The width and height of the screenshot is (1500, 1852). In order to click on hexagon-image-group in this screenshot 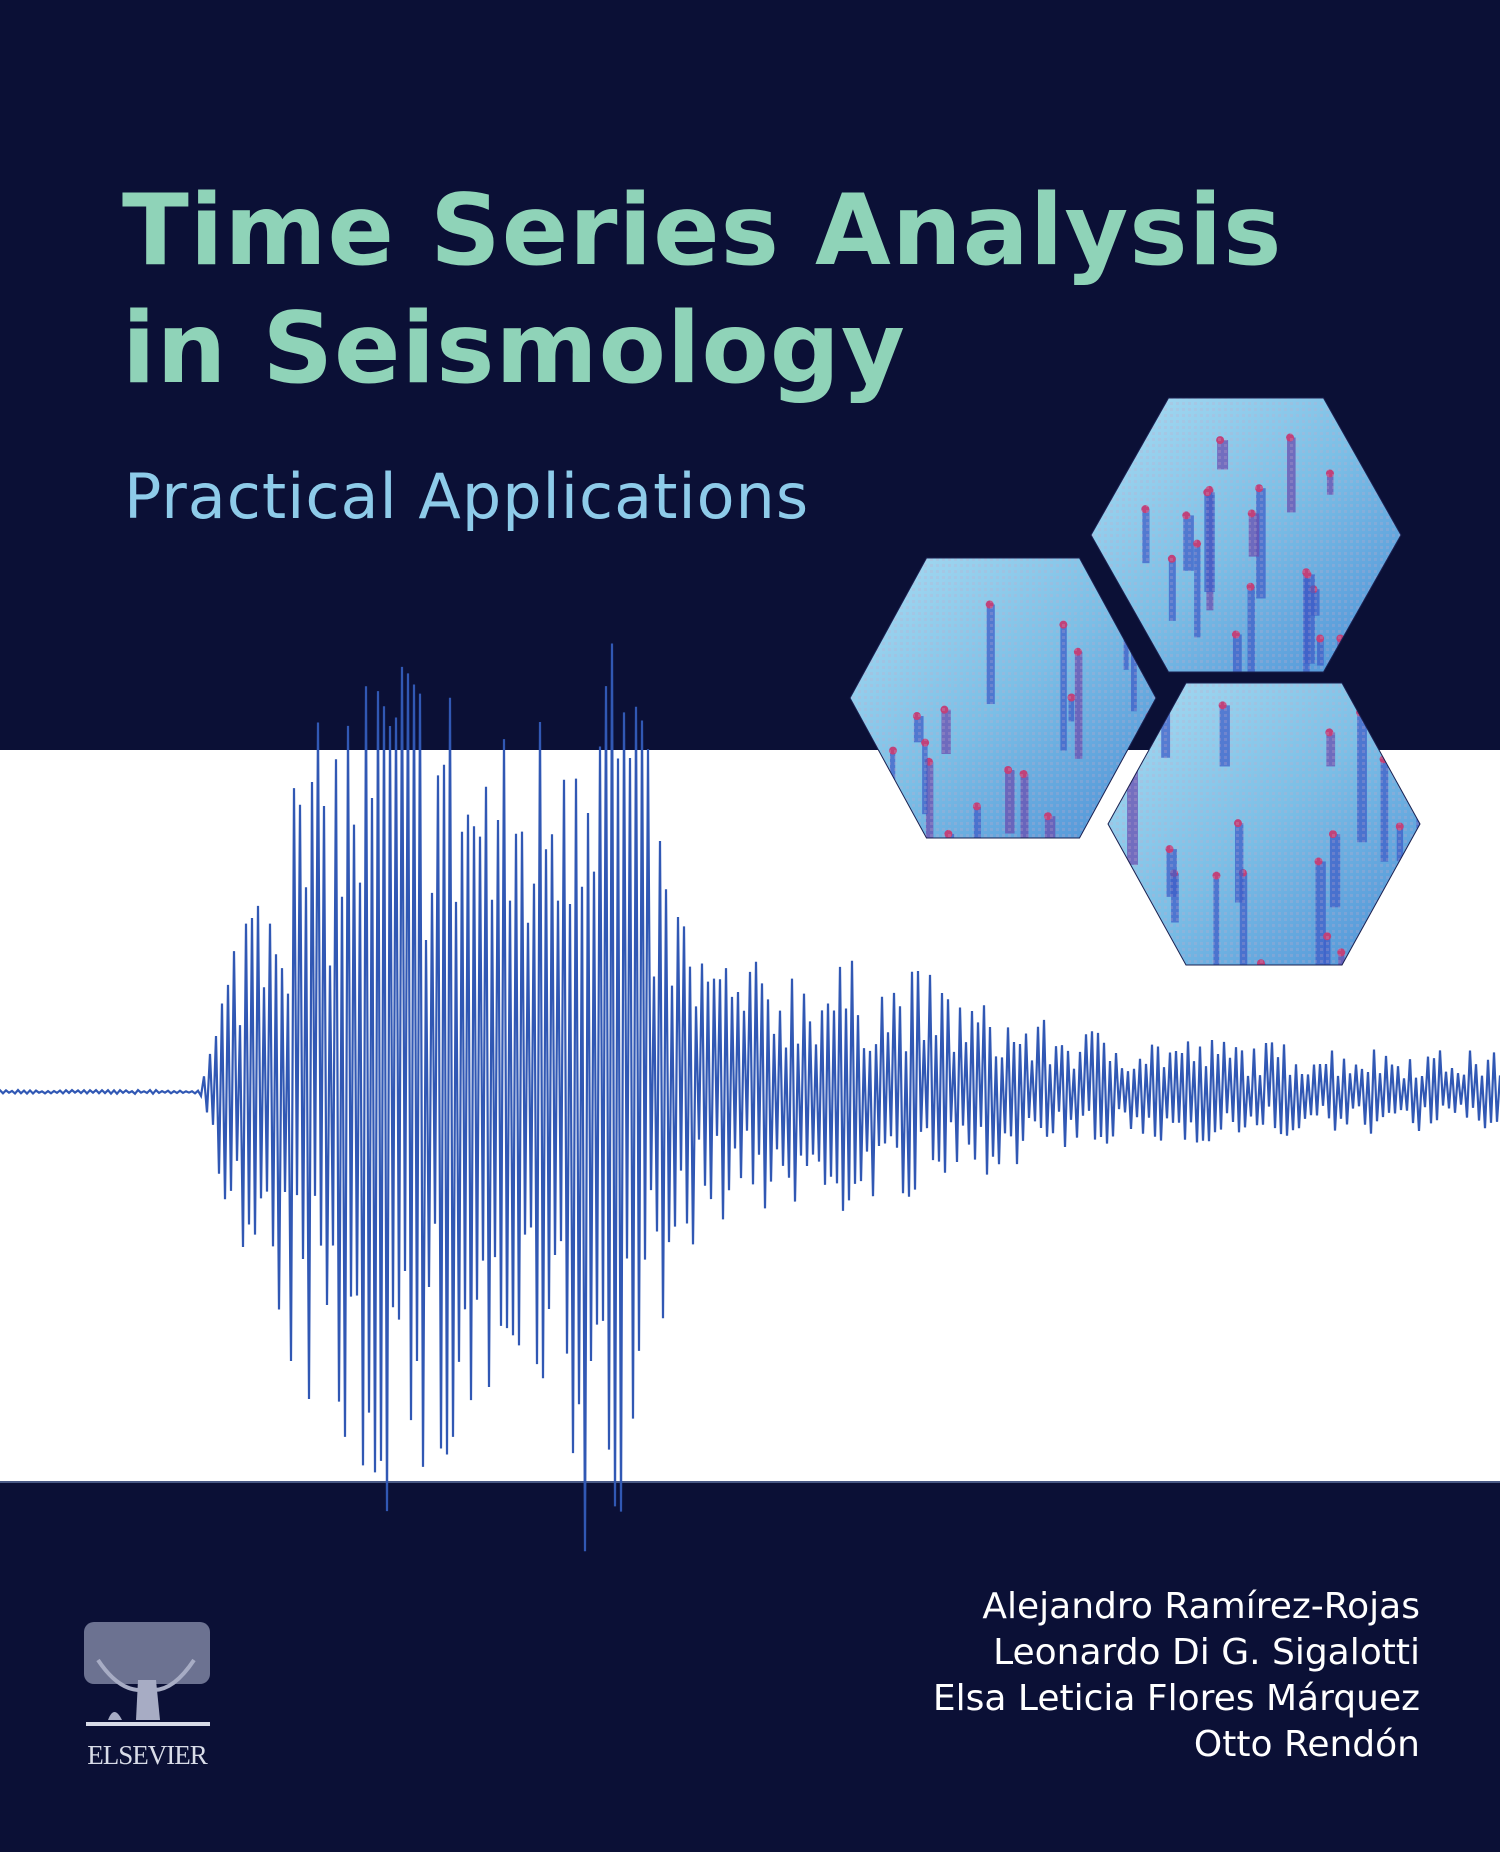, I will do `click(1135, 681)`.